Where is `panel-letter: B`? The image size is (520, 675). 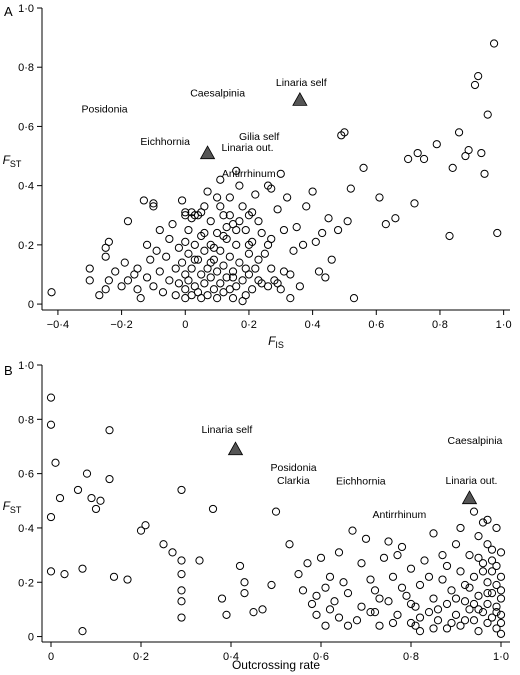 panel-letter: B is located at coordinates (8, 370).